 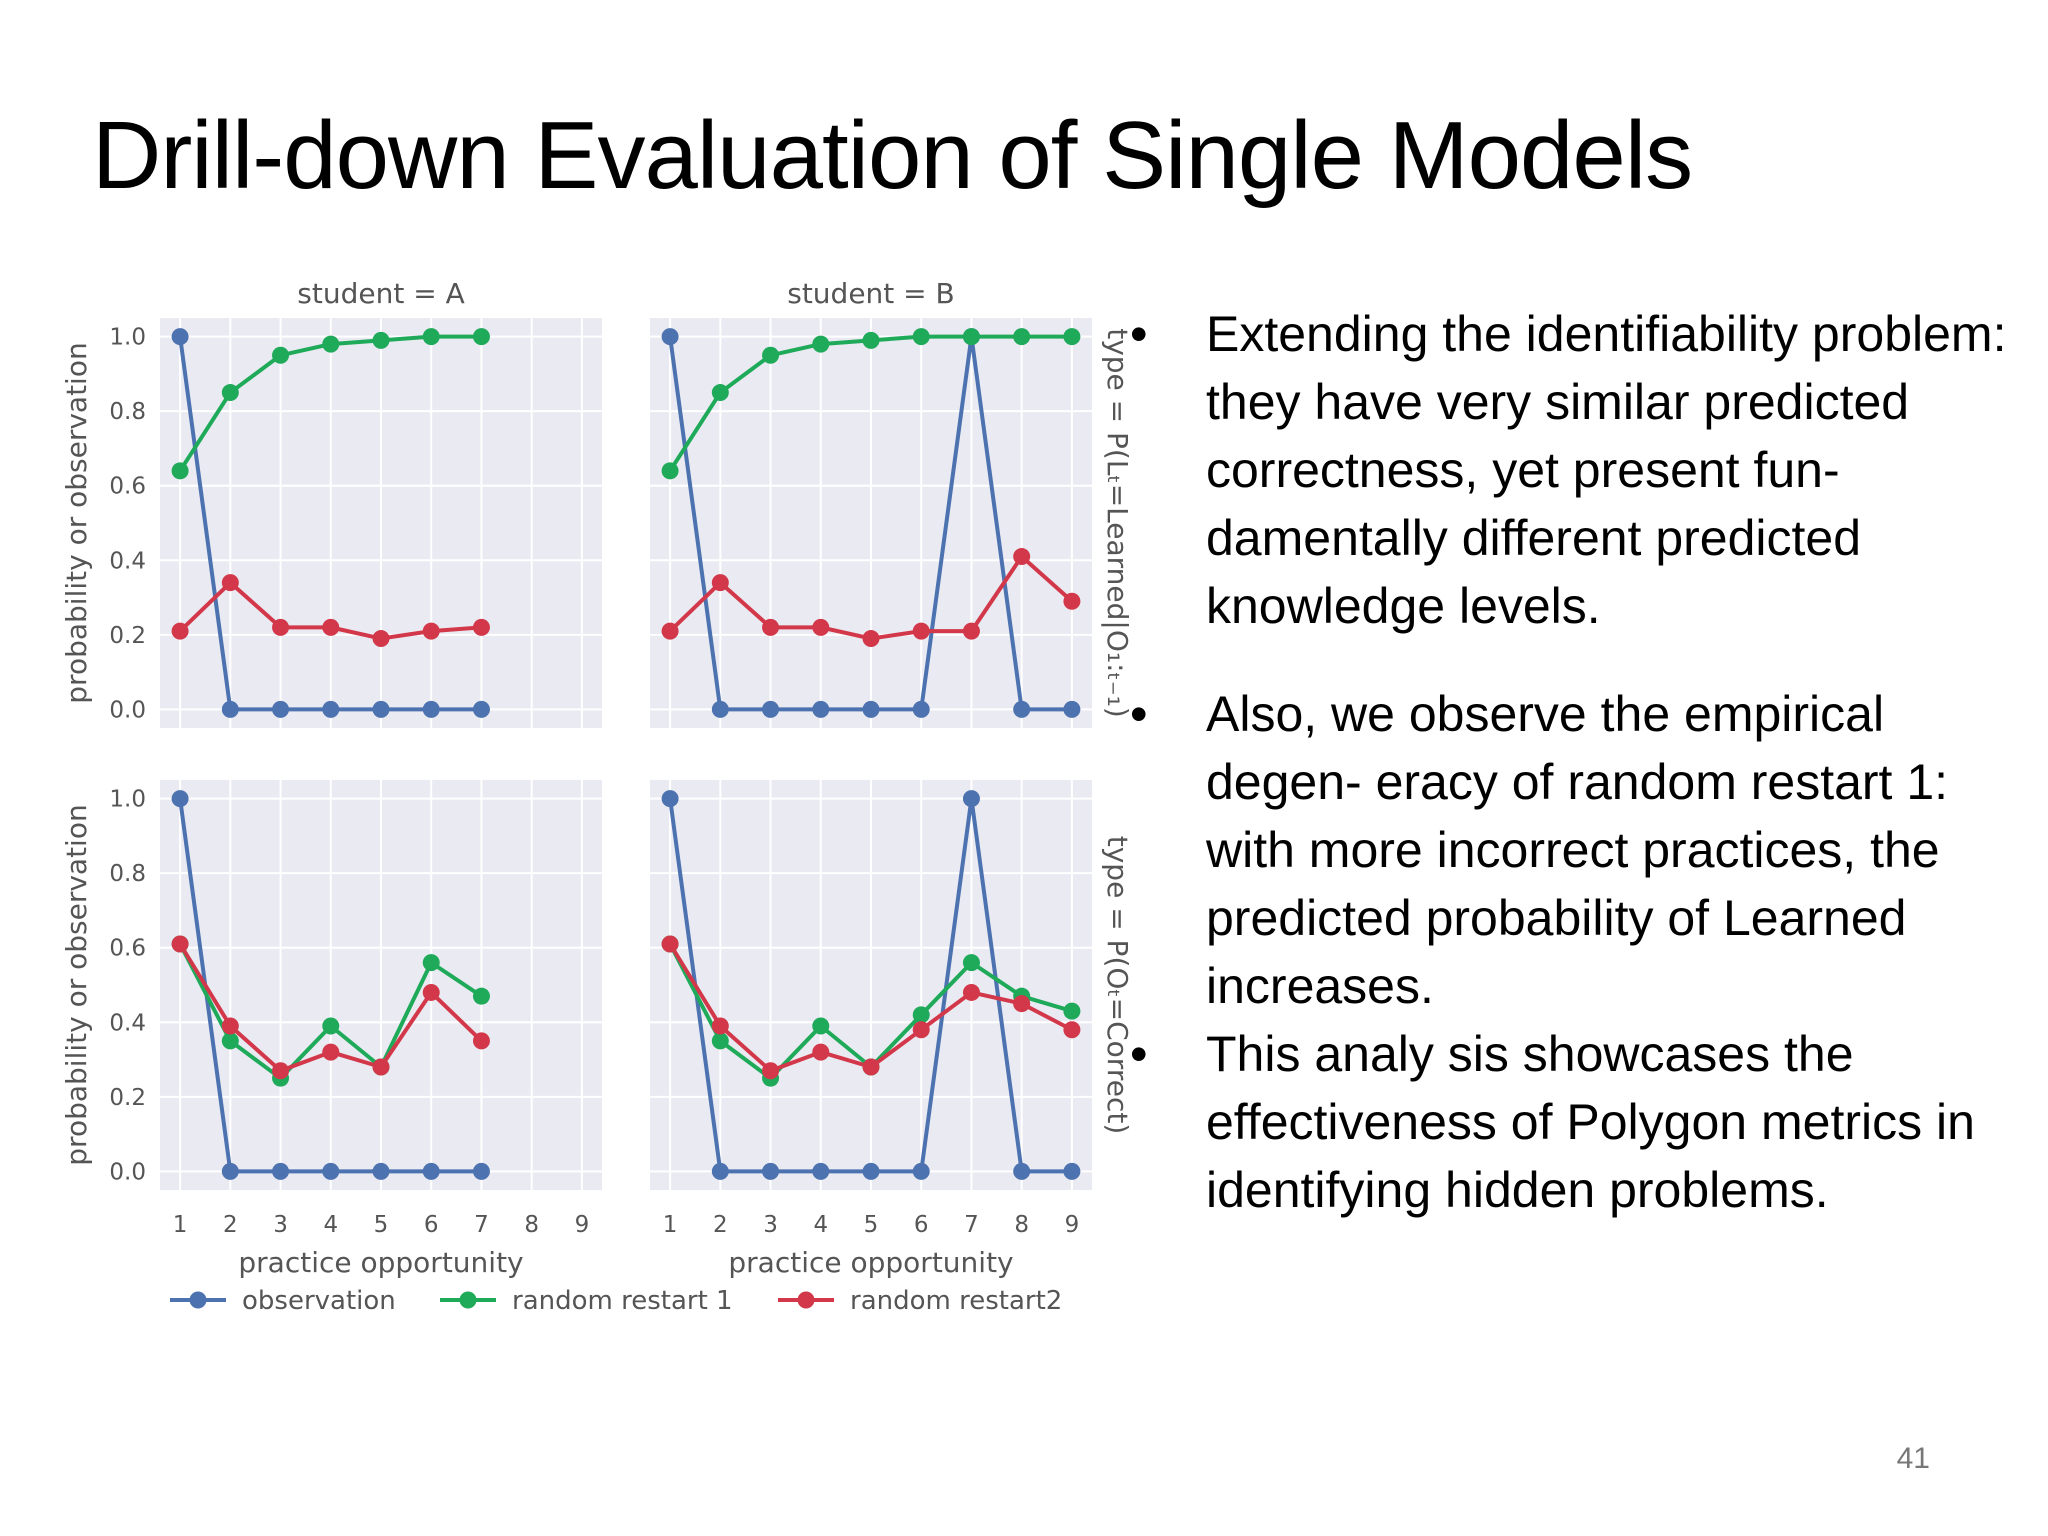 I want to click on x-tick-label: 5, so click(x=871, y=1225).